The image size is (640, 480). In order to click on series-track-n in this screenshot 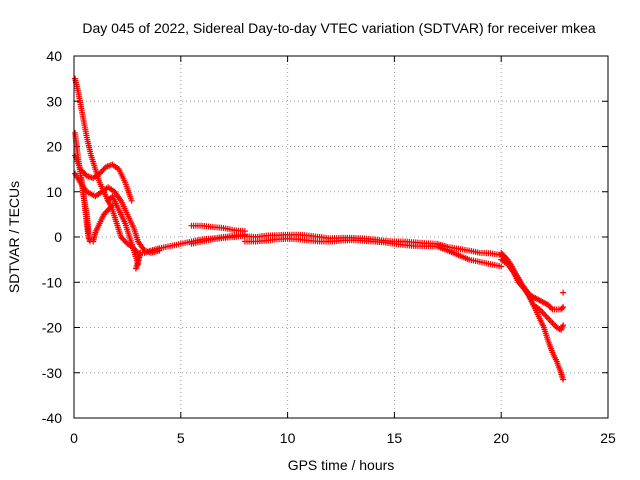, I will do `click(532, 291)`.